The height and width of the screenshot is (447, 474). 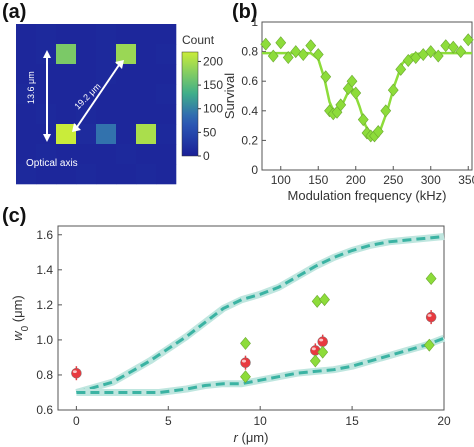 I want to click on x-tick-label: 5, so click(x=168, y=421).